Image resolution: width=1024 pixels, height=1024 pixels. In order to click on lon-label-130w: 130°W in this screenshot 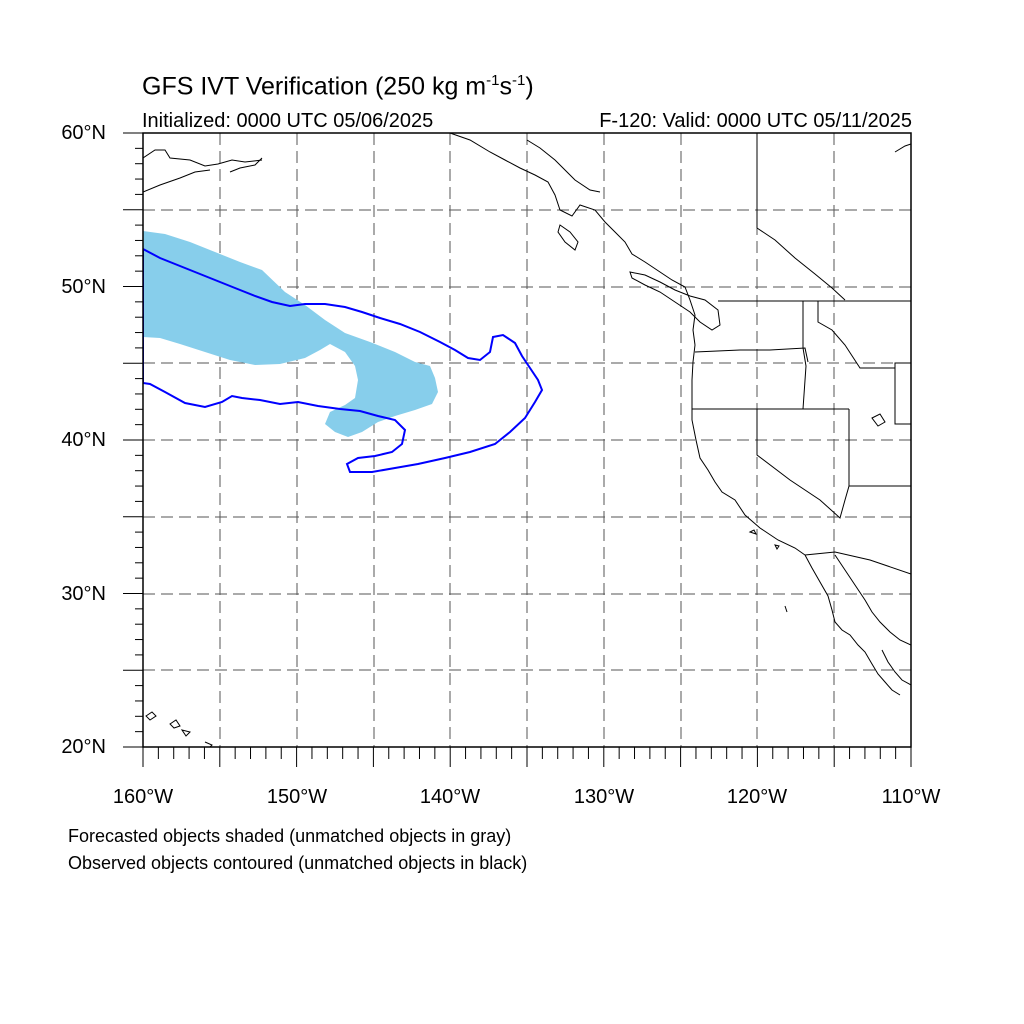, I will do `click(604, 797)`.